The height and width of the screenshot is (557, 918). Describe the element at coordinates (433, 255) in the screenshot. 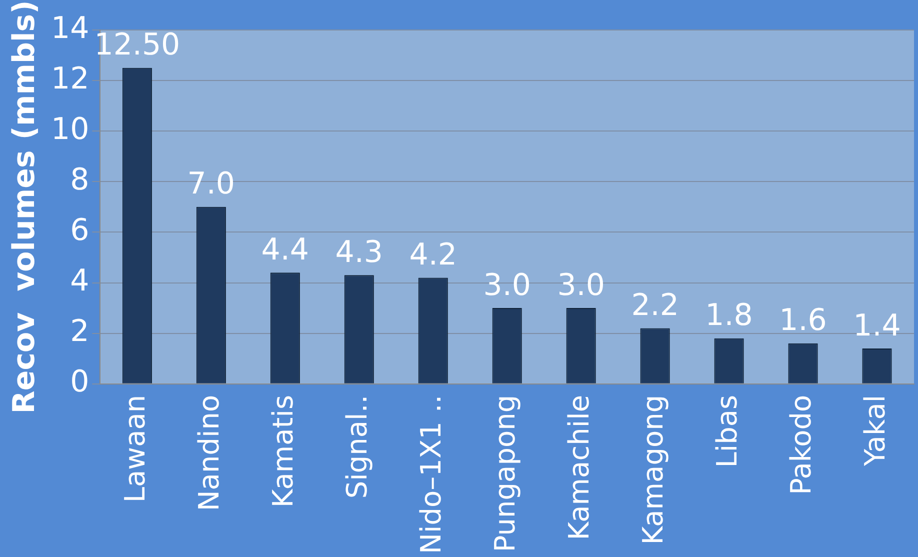

I see `data-label: 4.2` at that location.